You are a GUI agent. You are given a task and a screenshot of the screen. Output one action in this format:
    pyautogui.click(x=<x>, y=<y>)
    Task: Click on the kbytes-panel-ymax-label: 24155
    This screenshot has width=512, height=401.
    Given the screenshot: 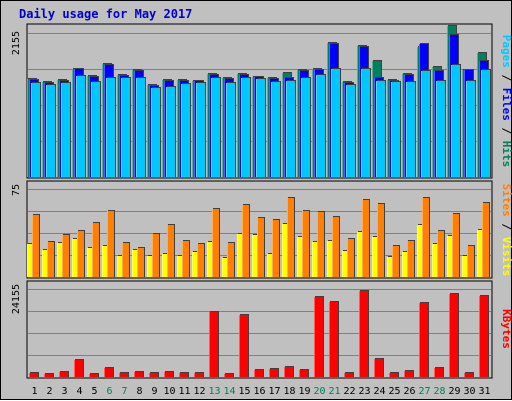 What is the action you would take?
    pyautogui.click(x=16, y=299)
    